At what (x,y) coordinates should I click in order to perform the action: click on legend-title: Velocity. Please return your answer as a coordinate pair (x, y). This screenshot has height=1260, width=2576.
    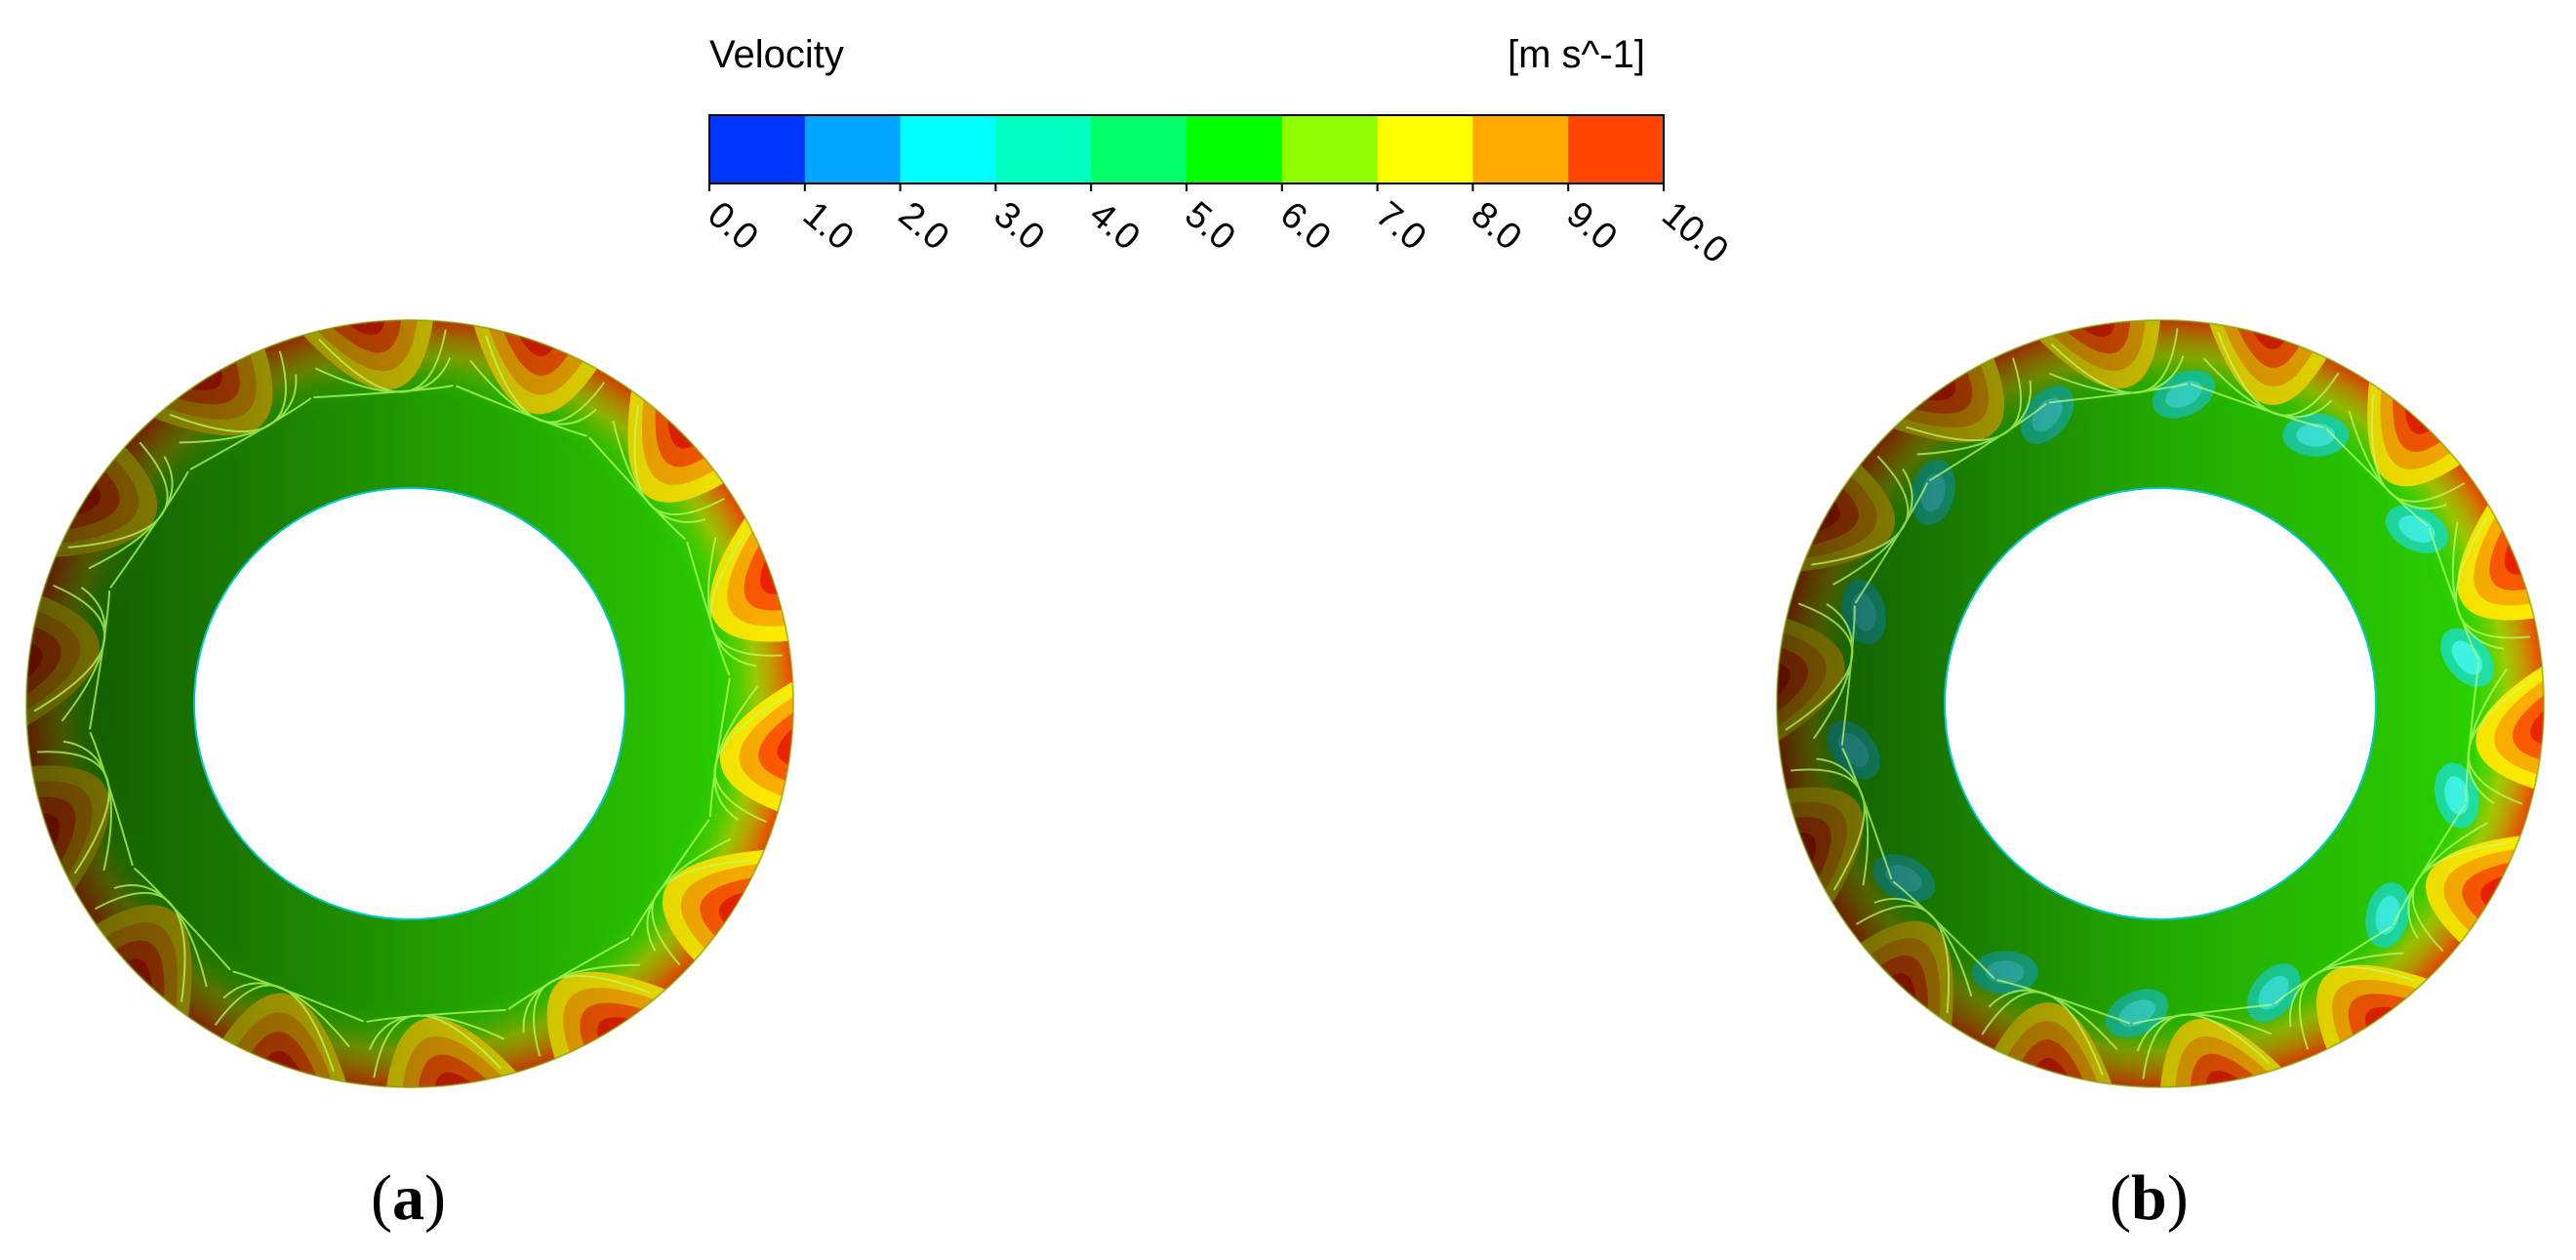
    Looking at the image, I should click on (776, 54).